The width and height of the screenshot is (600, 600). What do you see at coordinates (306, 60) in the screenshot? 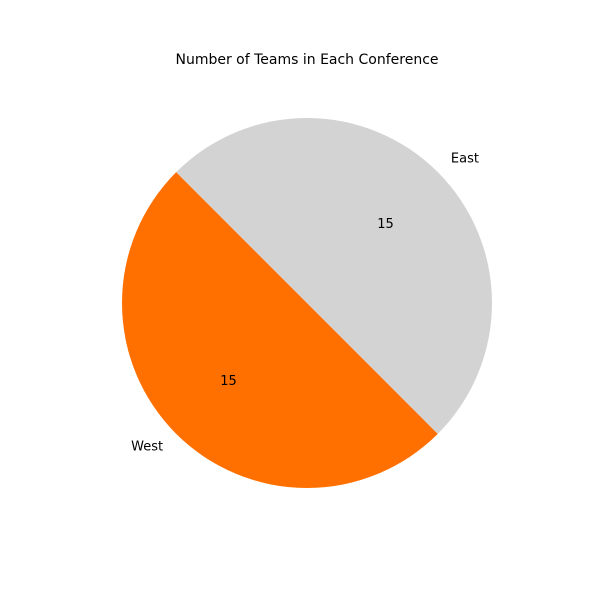
I see `chart-title: Number of Teams in Each Conference` at bounding box center [306, 60].